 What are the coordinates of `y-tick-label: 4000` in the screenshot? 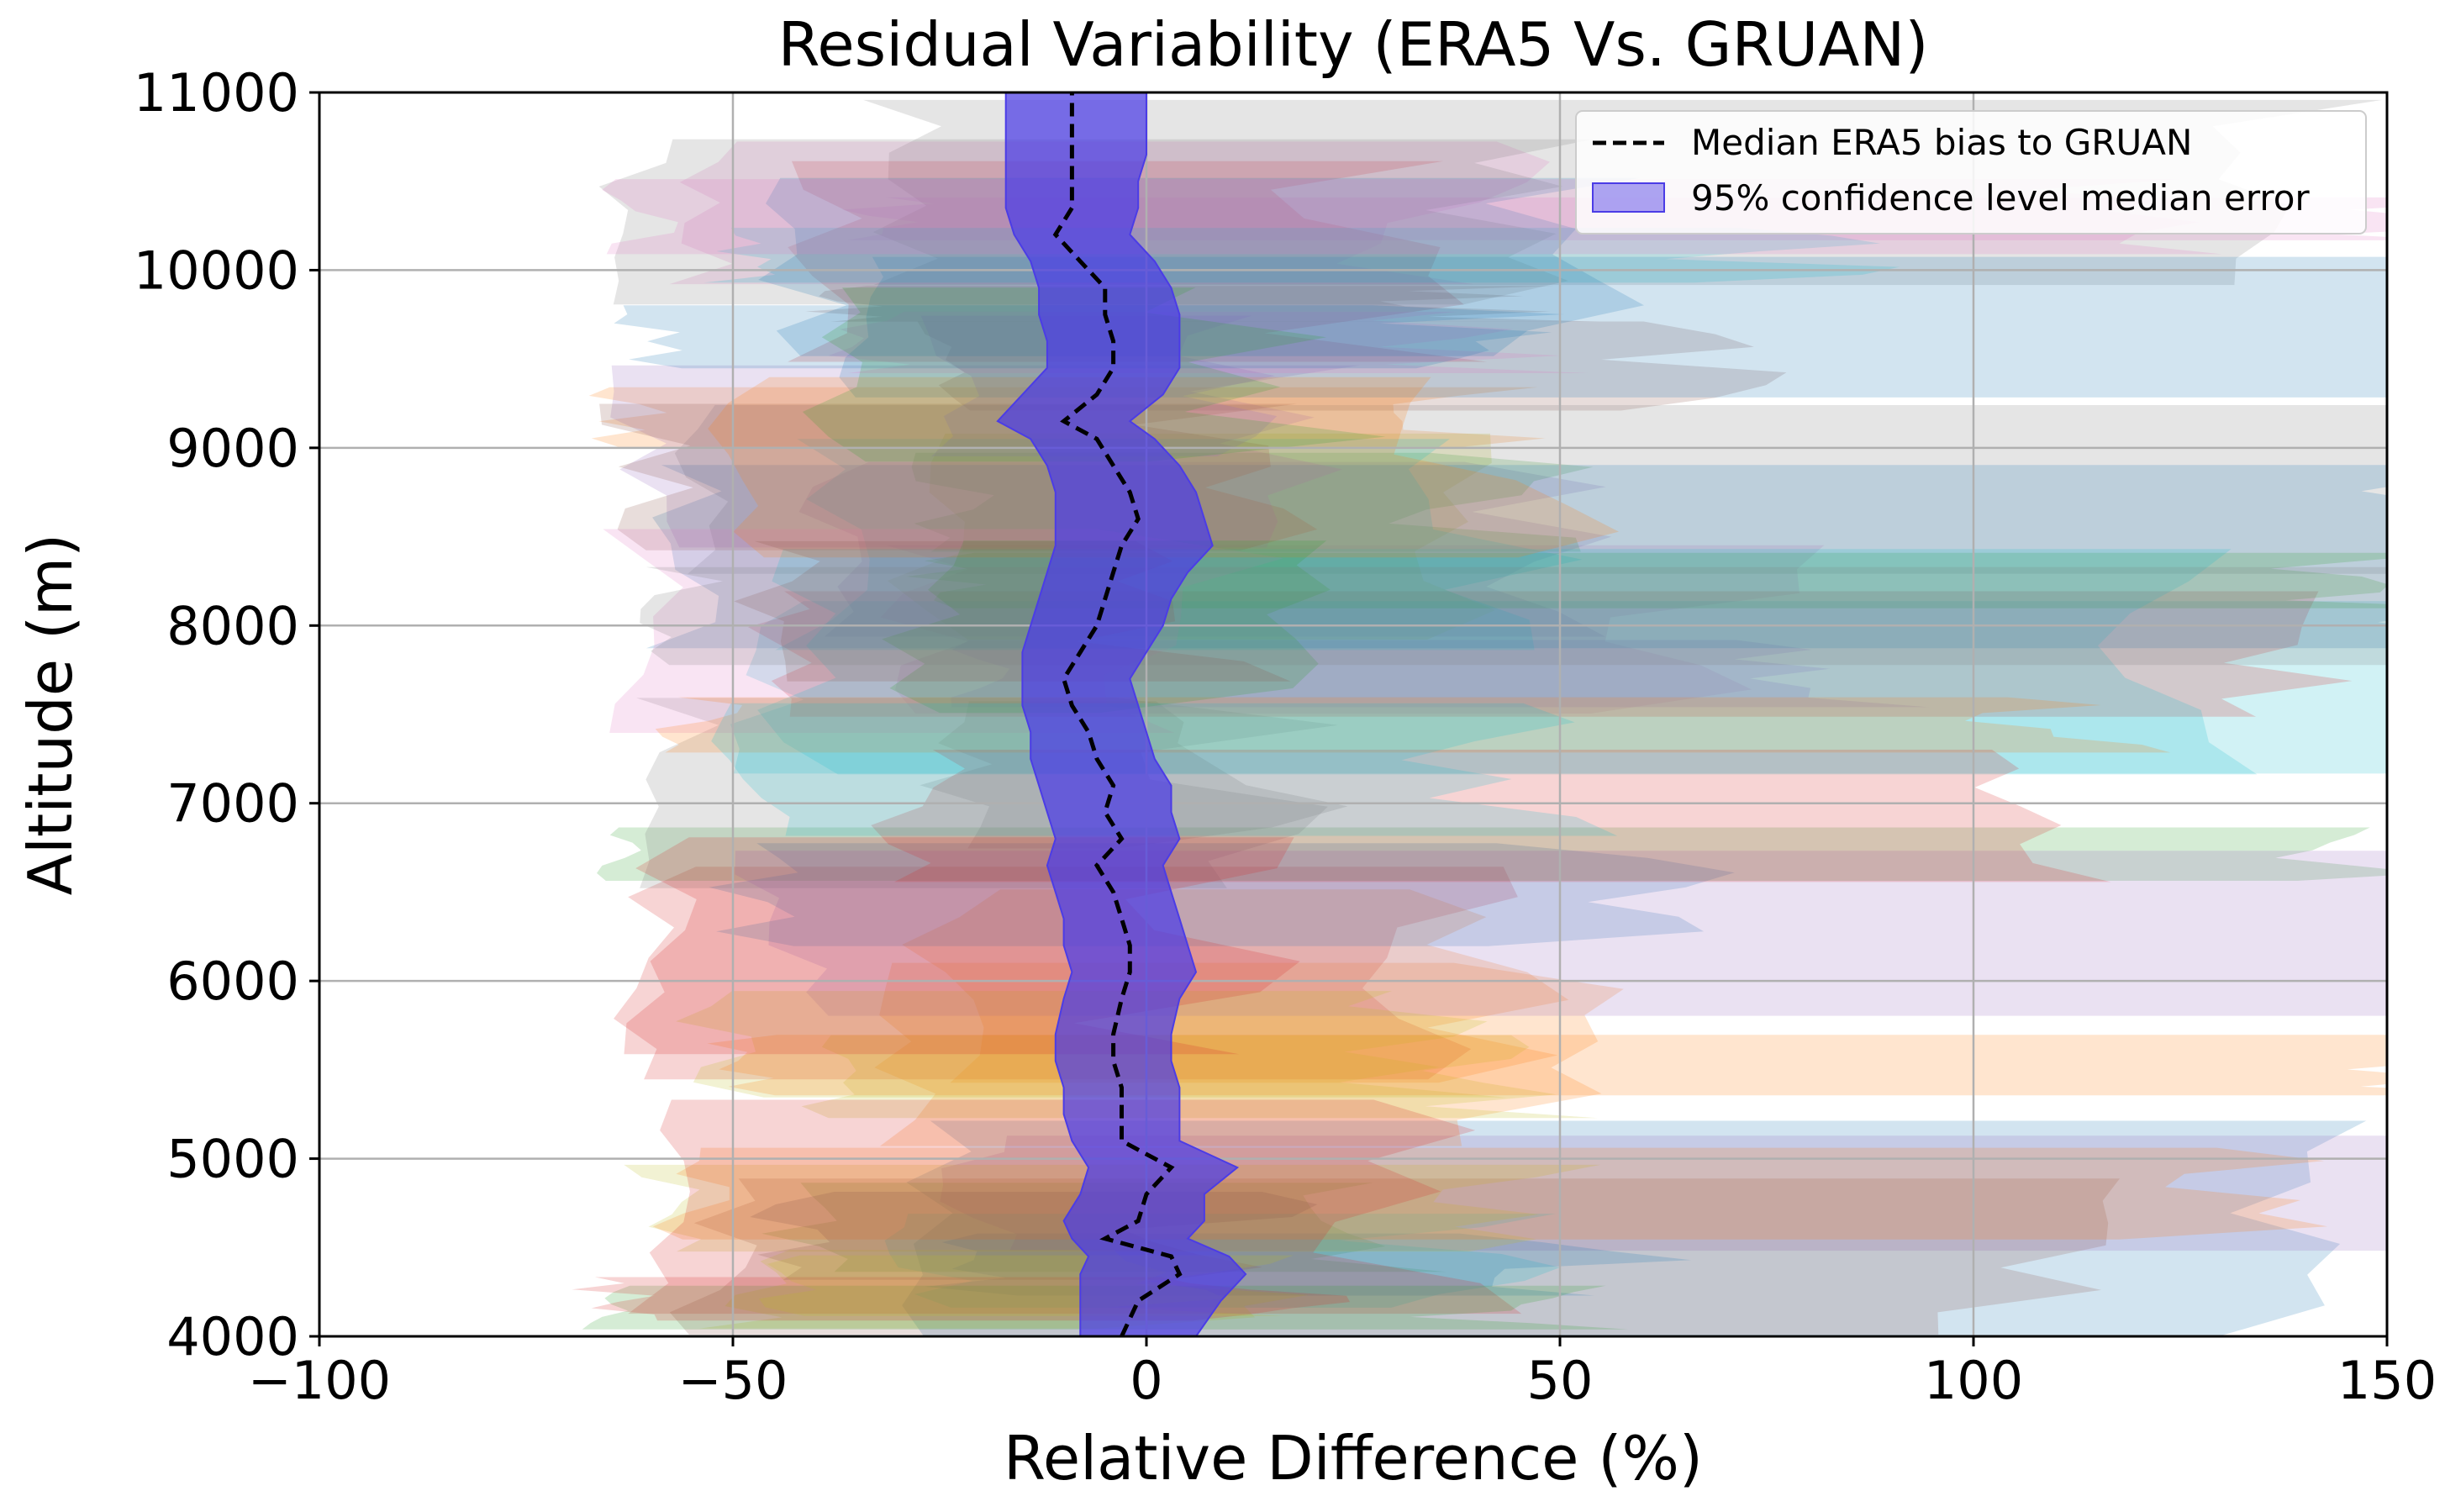 It's located at (233, 1336).